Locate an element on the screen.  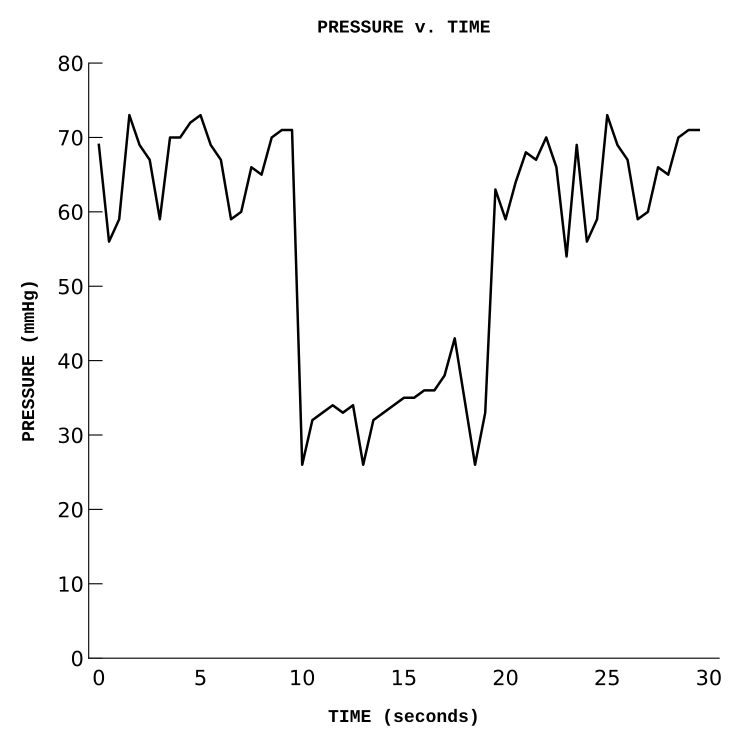
x-tick-label: 0 is located at coordinates (99, 678).